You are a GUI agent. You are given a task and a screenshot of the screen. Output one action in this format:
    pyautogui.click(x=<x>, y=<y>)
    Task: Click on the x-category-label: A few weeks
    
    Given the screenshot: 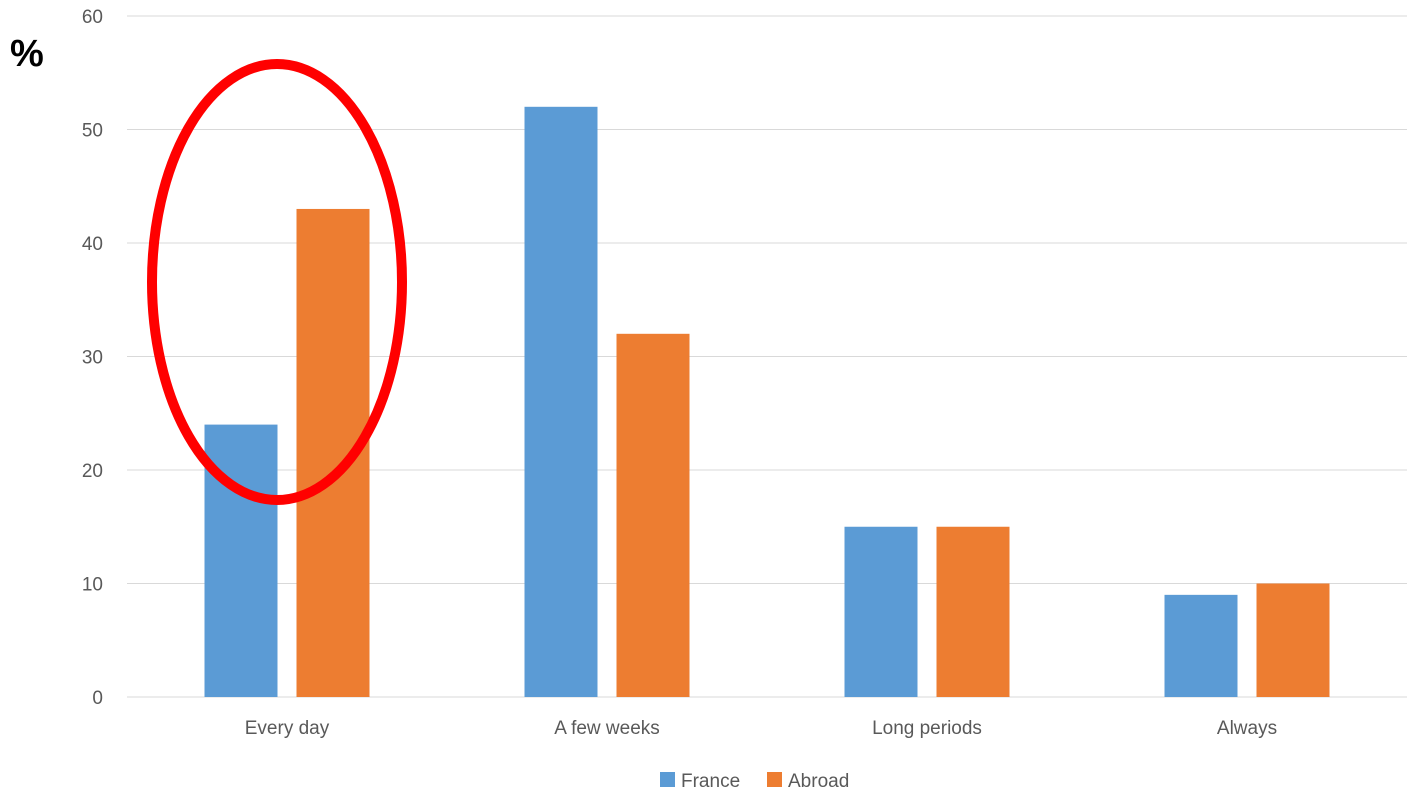 What is the action you would take?
    pyautogui.click(x=607, y=728)
    